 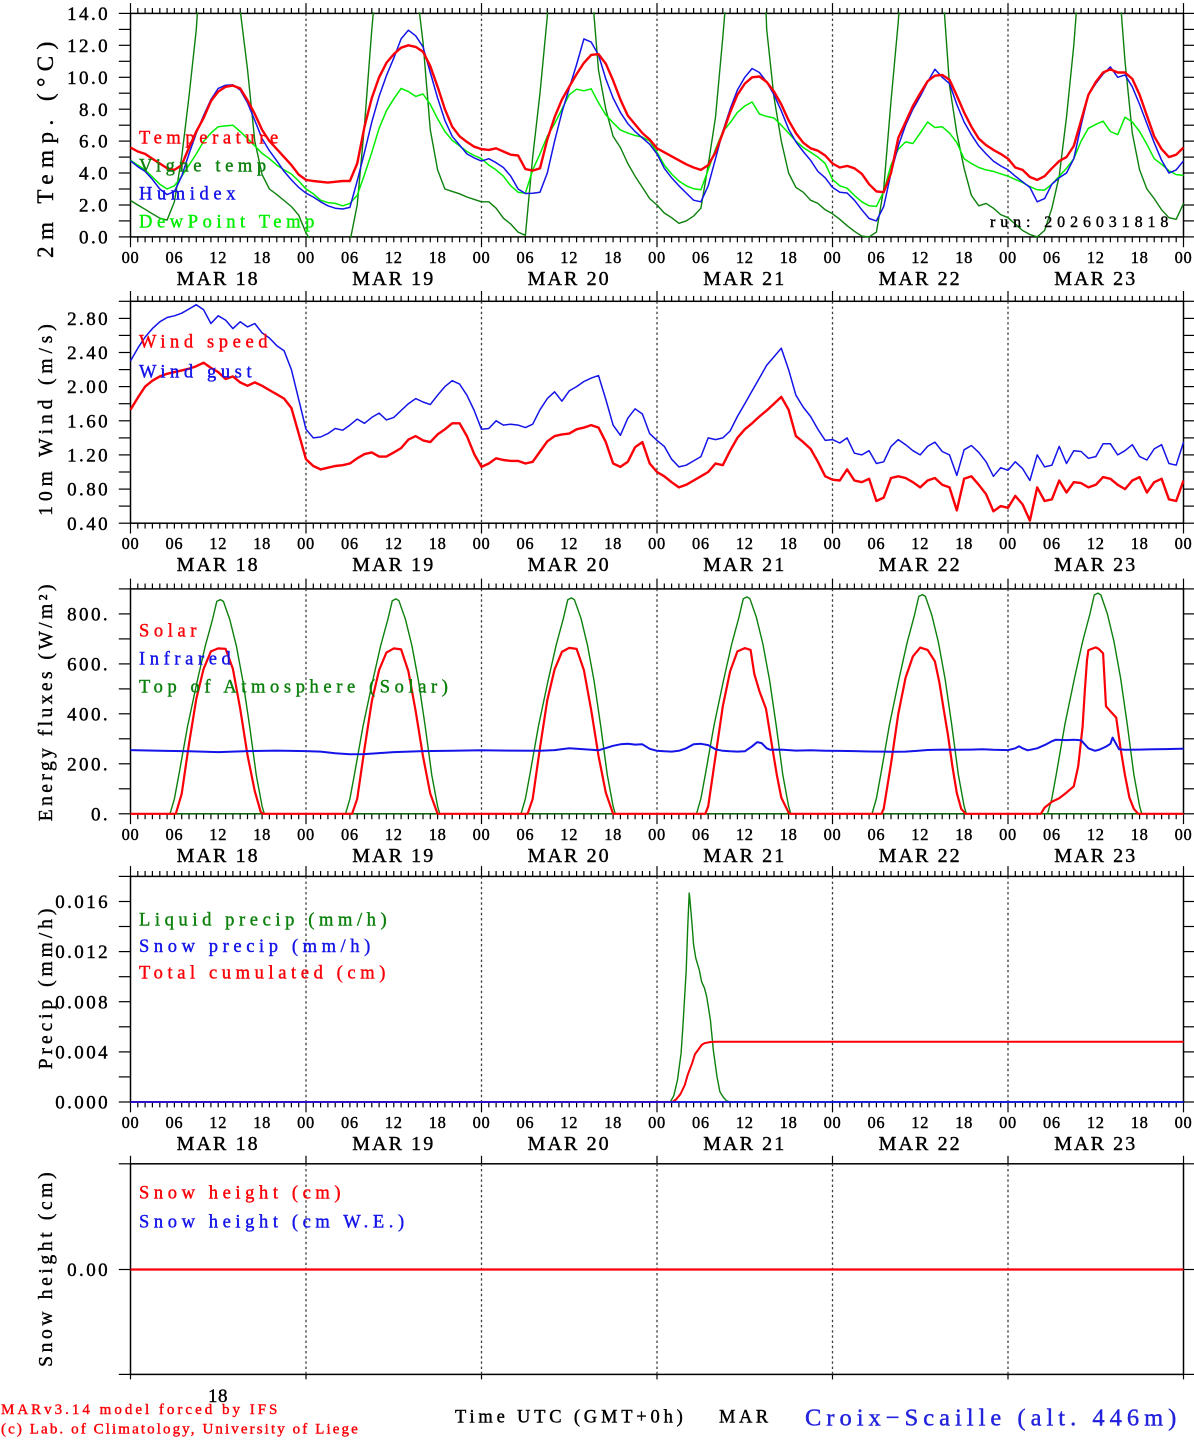 I want to click on svg-text: 10m Wind (m/s), so click(x=46, y=417).